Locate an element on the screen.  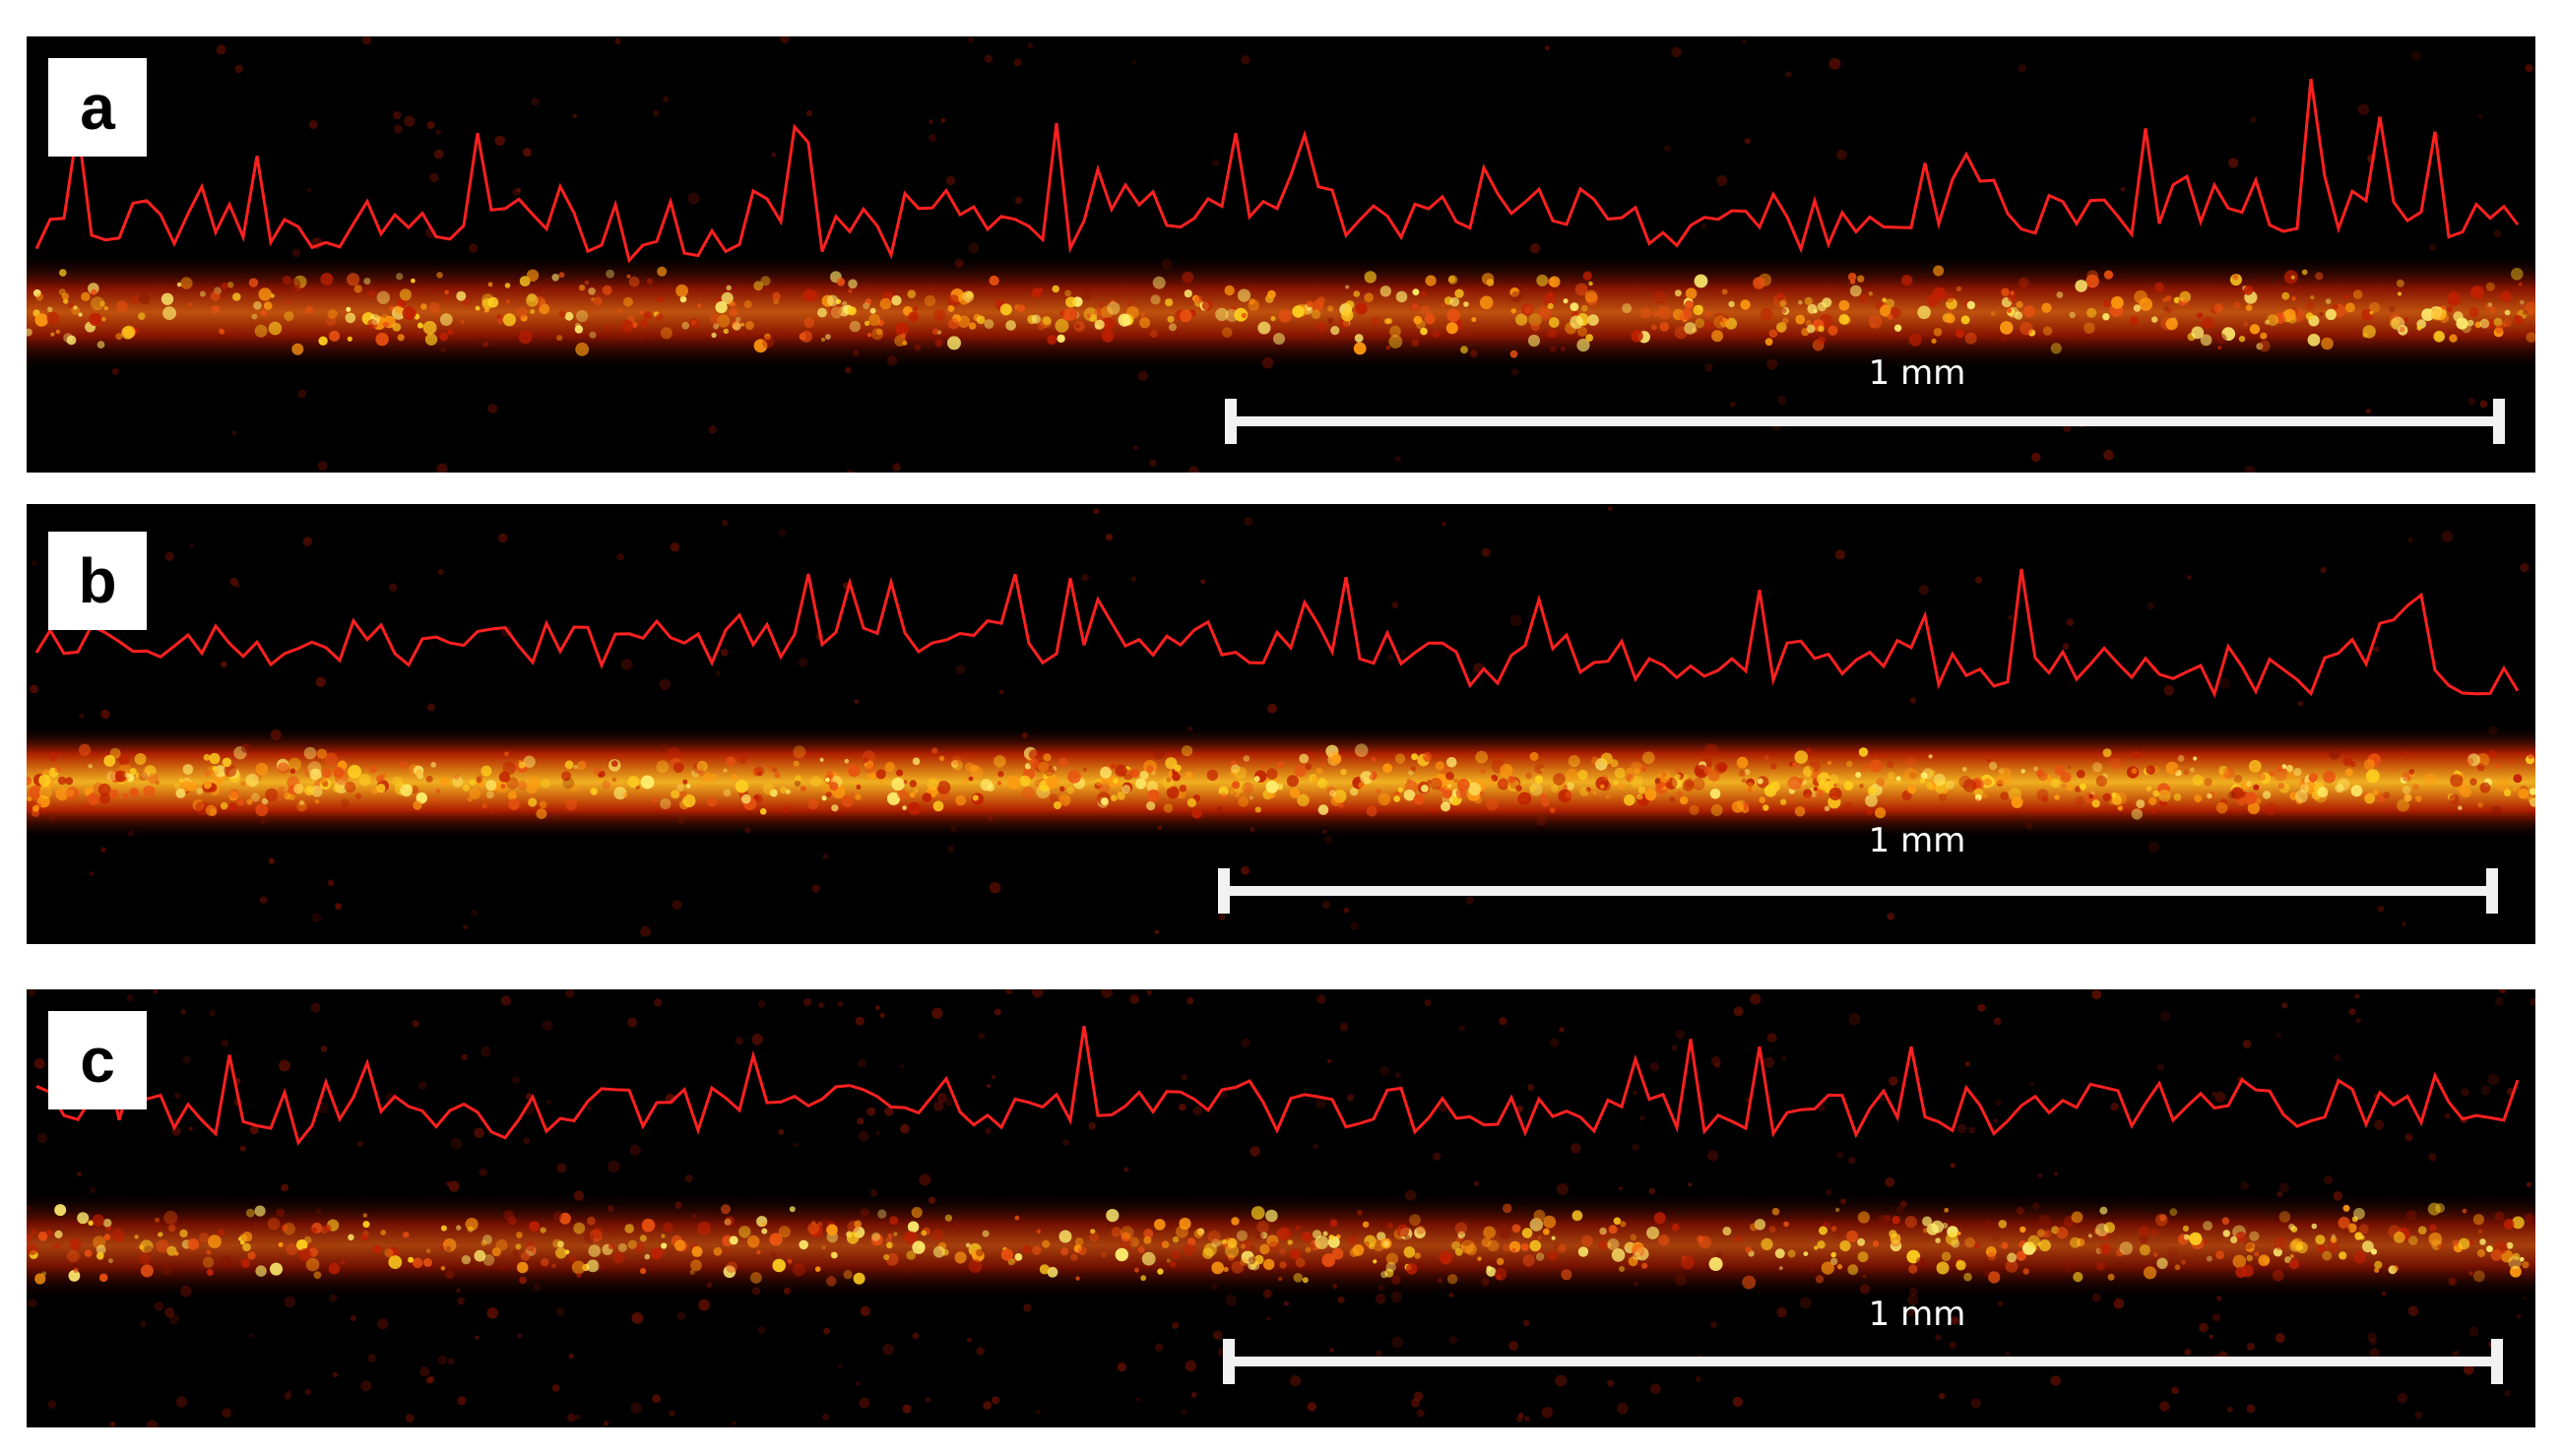
fluorescent-band is located at coordinates (1281, 1245).